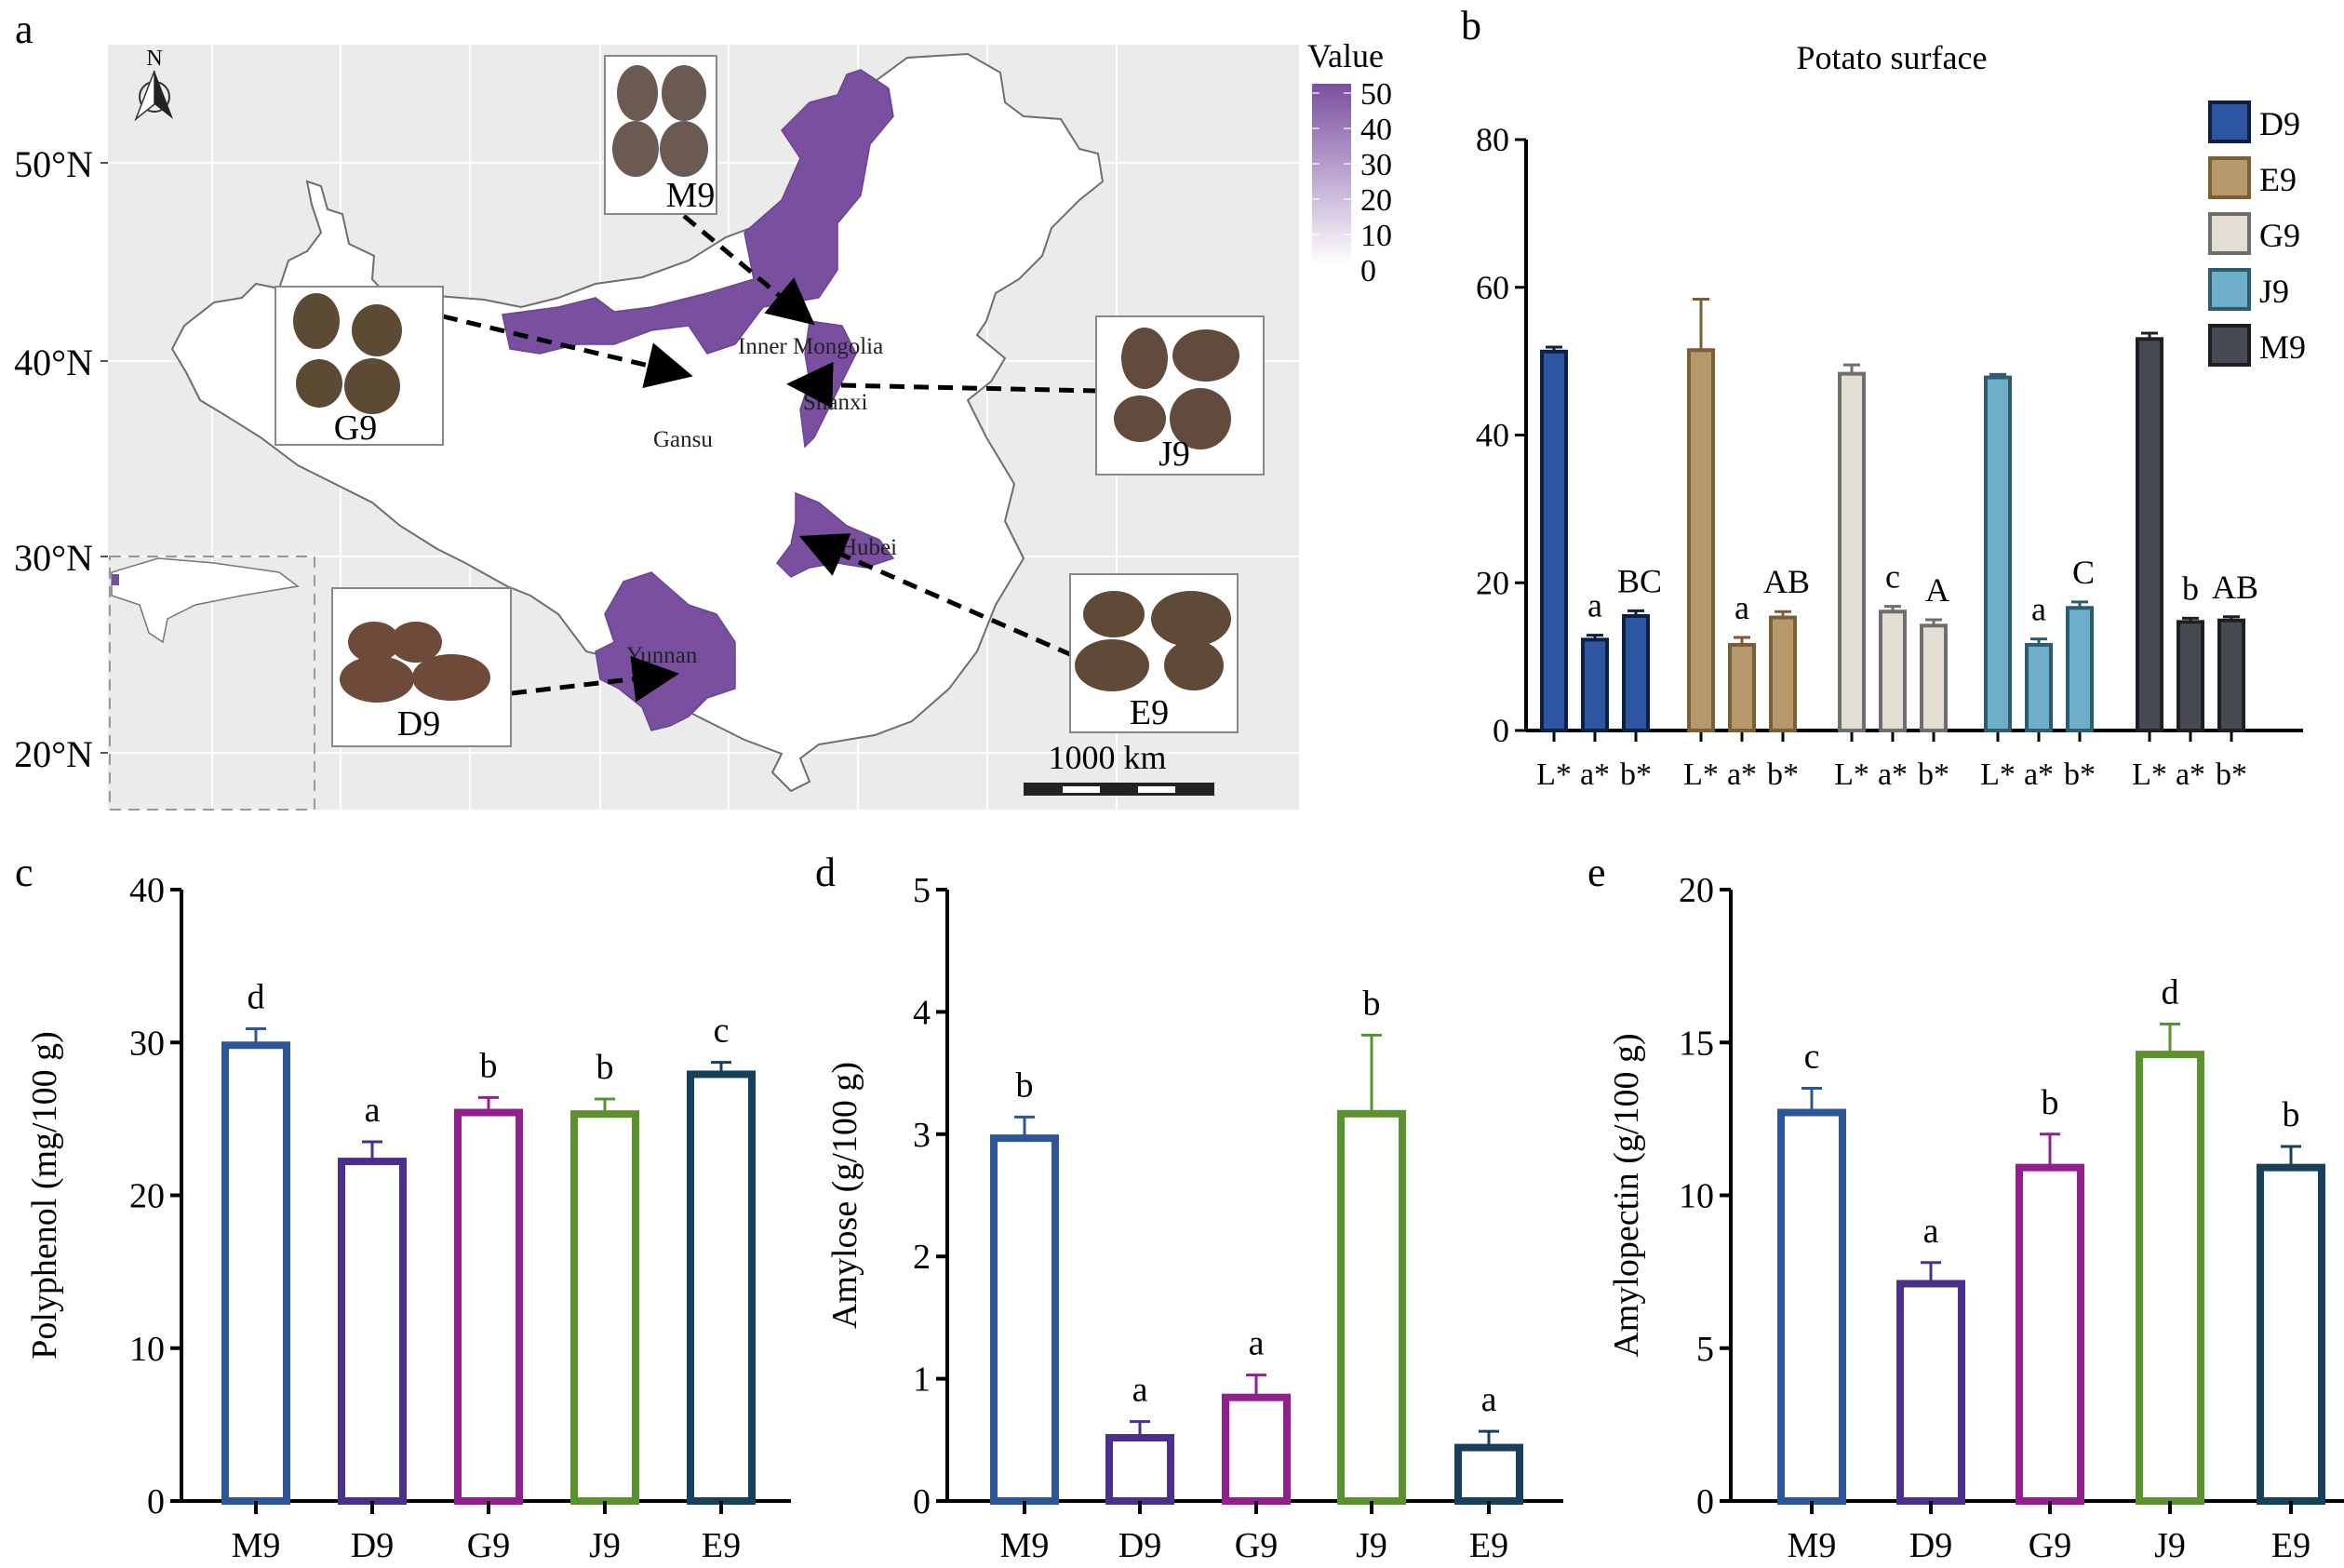 The image size is (2344, 1568). Describe the element at coordinates (1636, 672) in the screenshot. I see `bar-D9-b*` at that location.